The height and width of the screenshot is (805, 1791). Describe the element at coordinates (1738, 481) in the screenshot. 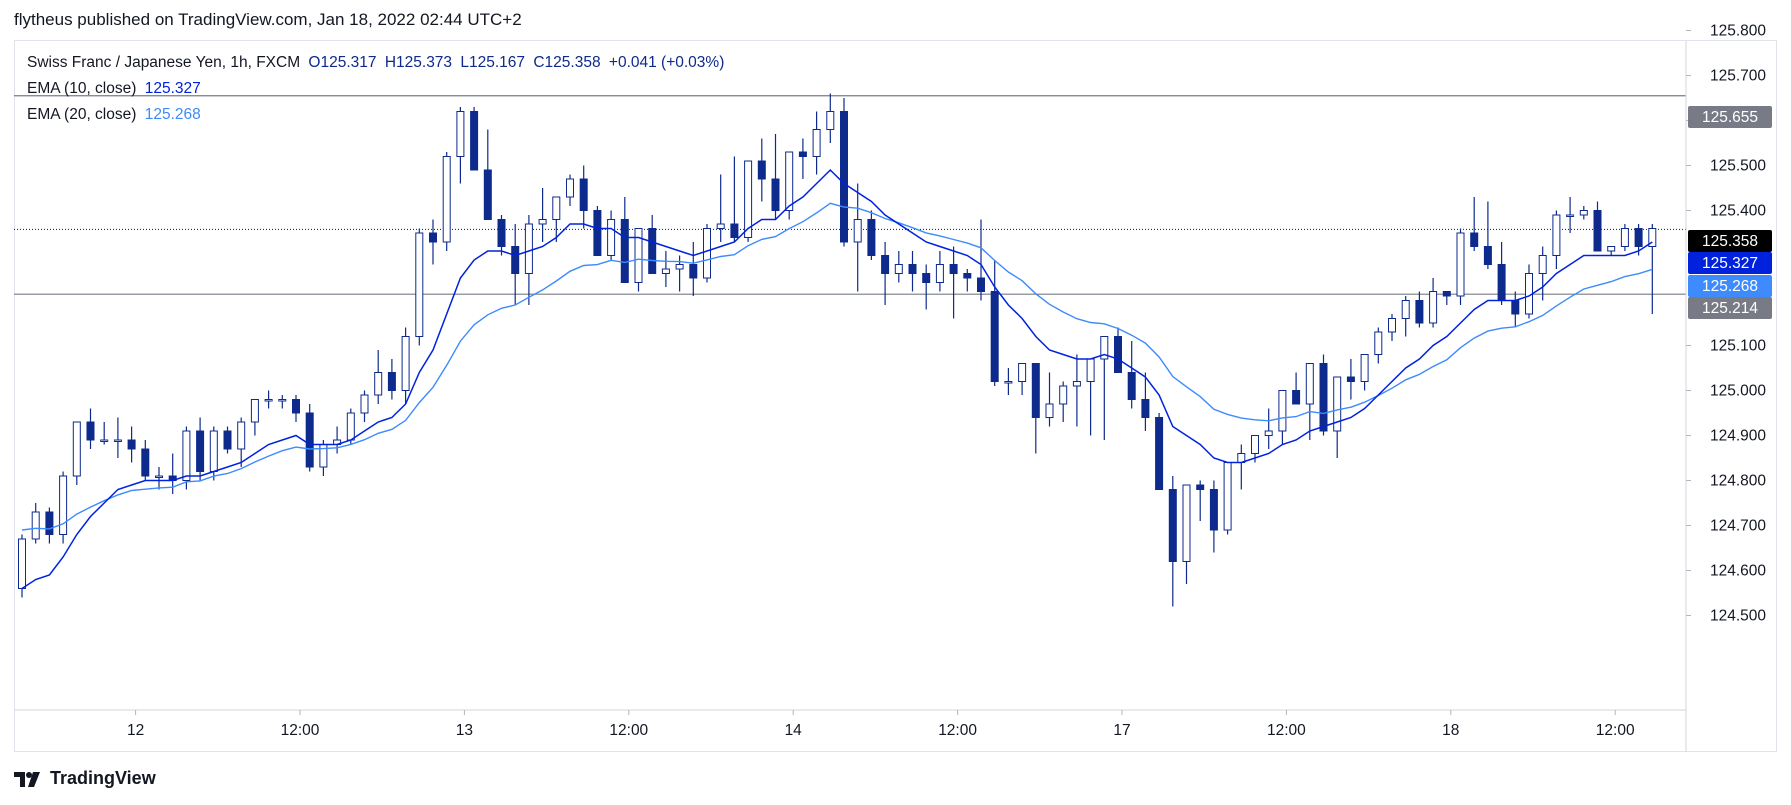

I see `y-tick-label: 124.800` at that location.